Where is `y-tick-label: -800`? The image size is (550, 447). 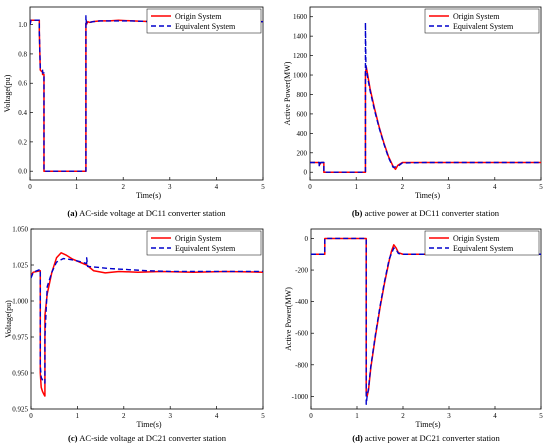
y-tick-label: -800 is located at coordinates (301, 365).